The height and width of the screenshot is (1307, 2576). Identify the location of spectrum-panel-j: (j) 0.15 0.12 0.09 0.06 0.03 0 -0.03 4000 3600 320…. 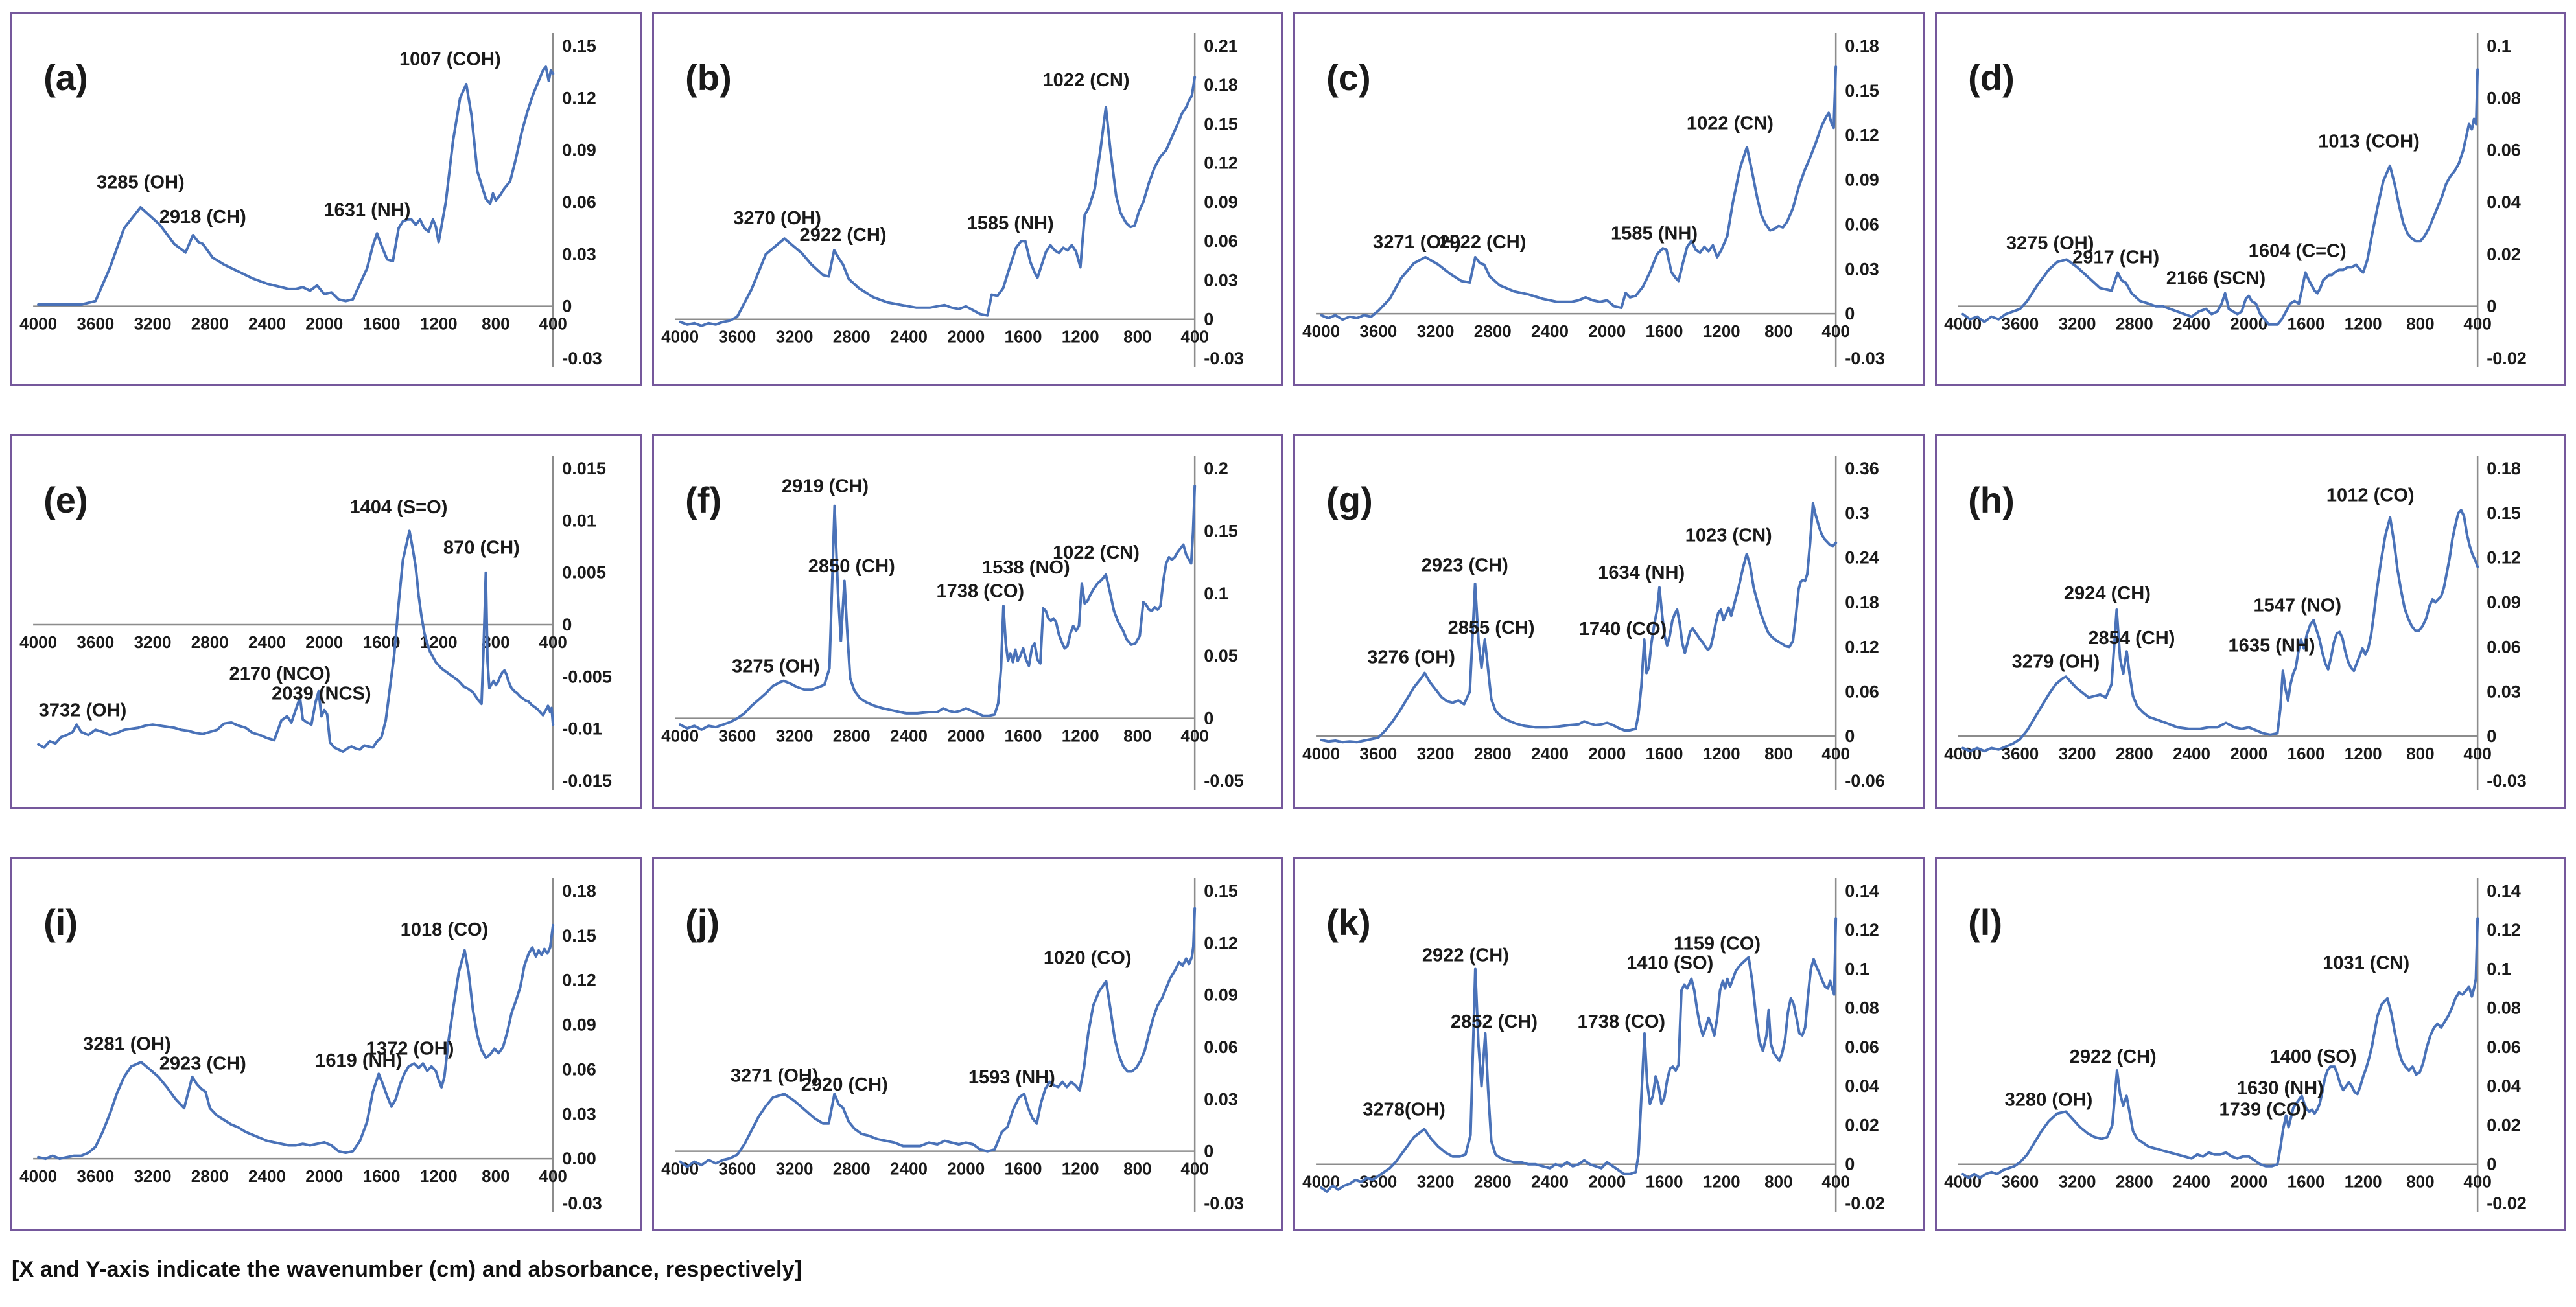
(967, 1044).